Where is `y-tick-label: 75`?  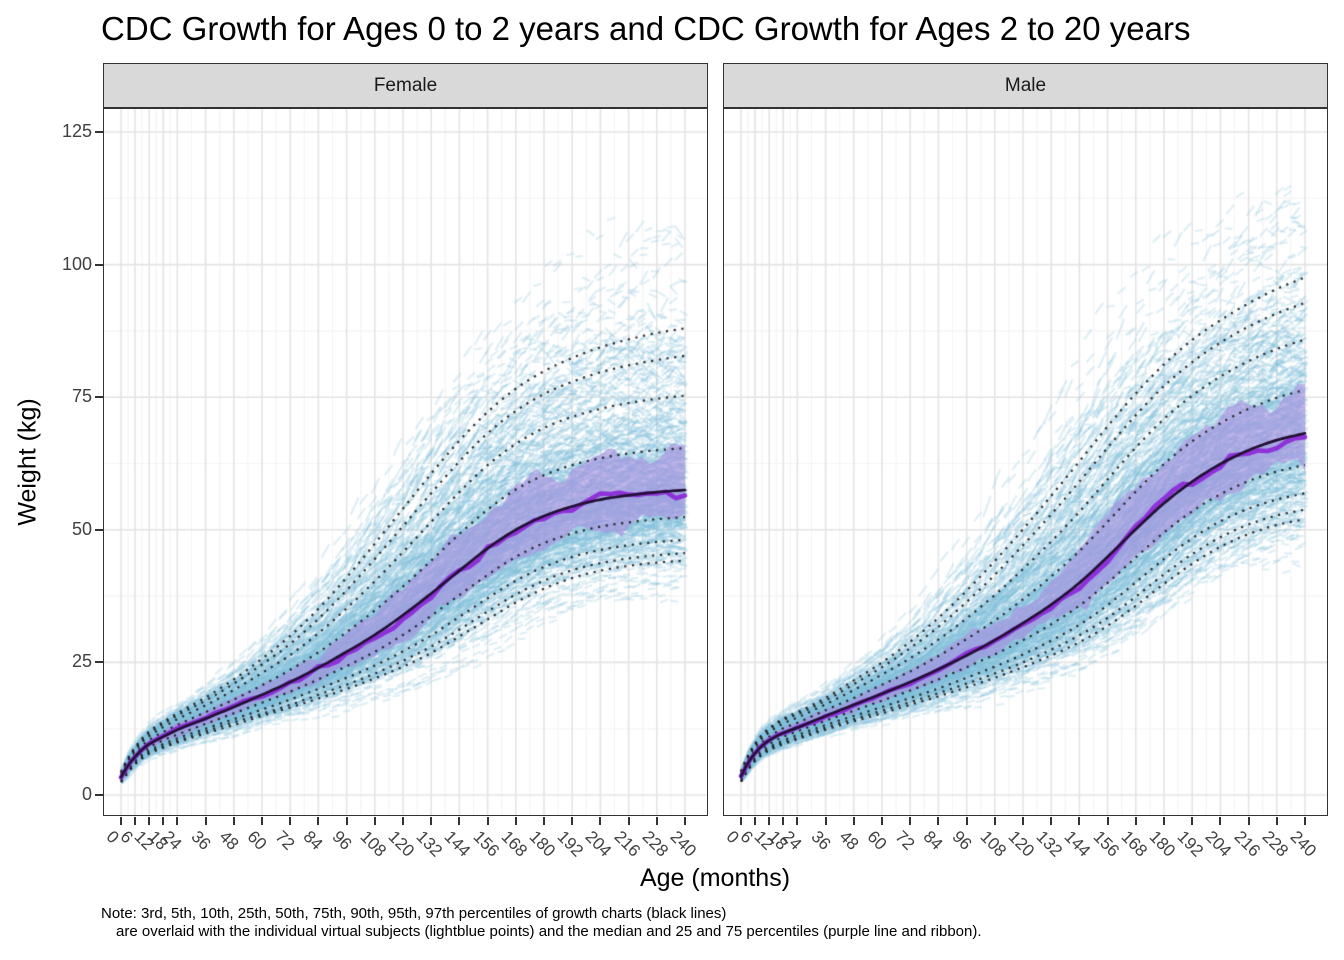
y-tick-label: 75 is located at coordinates (81, 396).